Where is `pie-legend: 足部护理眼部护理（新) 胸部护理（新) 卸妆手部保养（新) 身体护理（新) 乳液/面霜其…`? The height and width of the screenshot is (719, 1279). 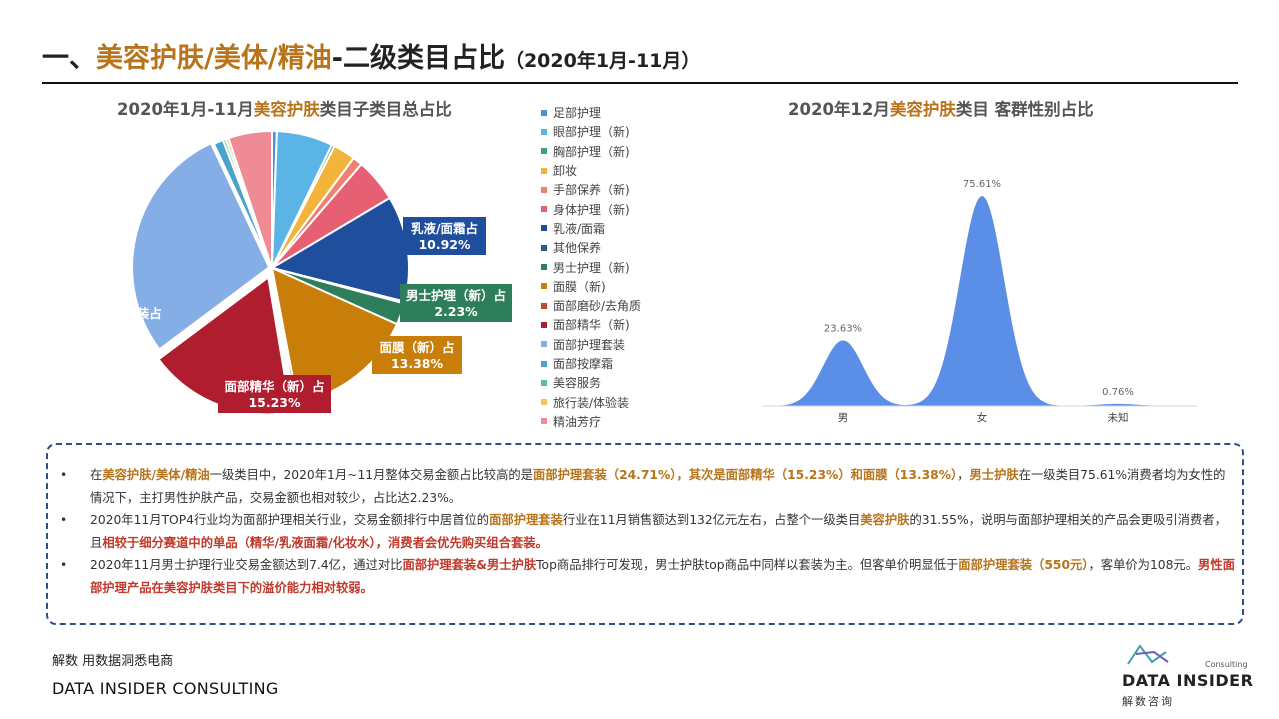 pie-legend: 足部护理眼部护理（新) 胸部护理（新) 卸妆手部保养（新) 身体护理（新) 乳液/面霜其… is located at coordinates (591, 267).